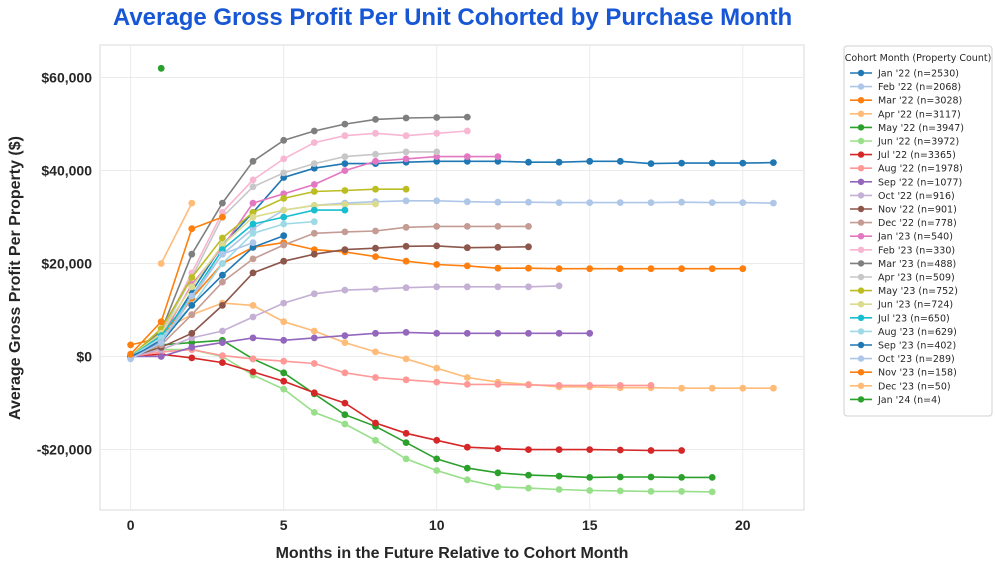  Describe the element at coordinates (903, 155) in the screenshot. I see `legend-item: Jul '22 (n=3365)` at that location.